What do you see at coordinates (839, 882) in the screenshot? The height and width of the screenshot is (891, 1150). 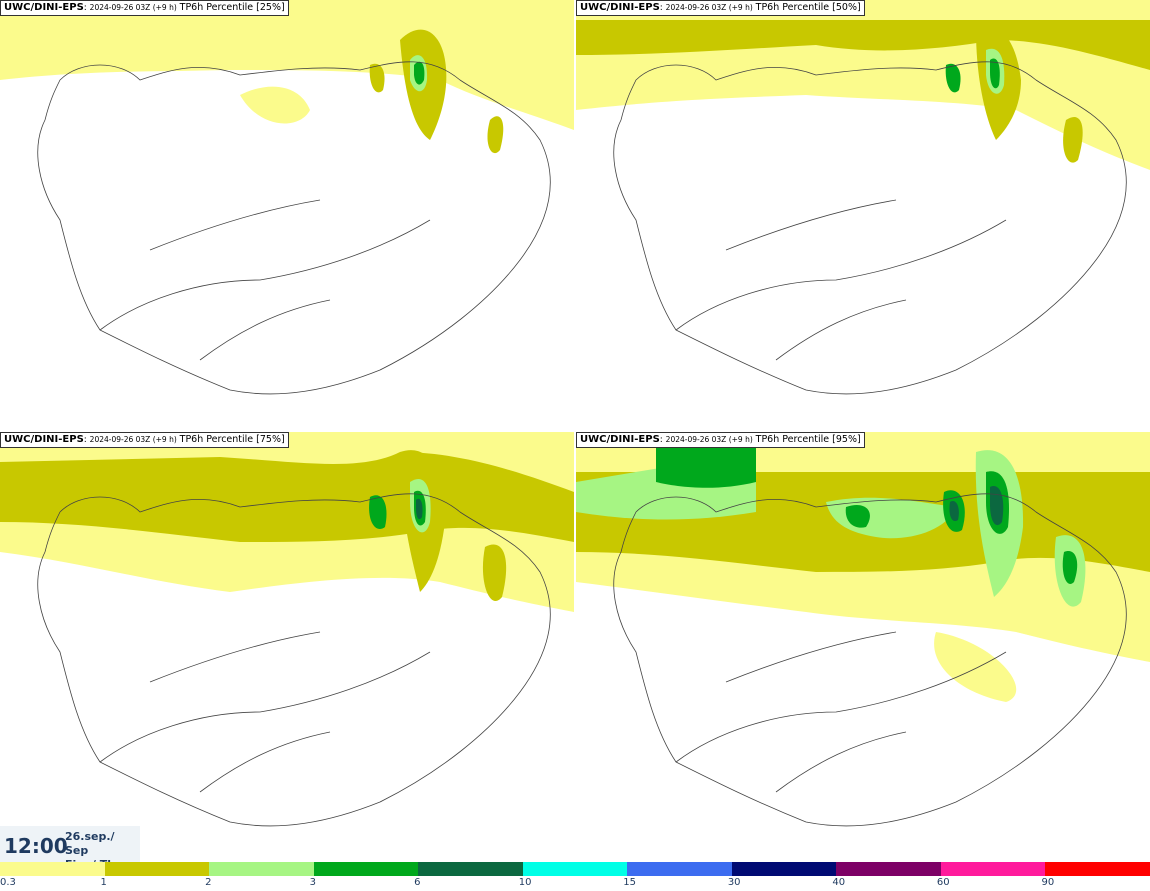 I see `legend-tick: 40` at bounding box center [839, 882].